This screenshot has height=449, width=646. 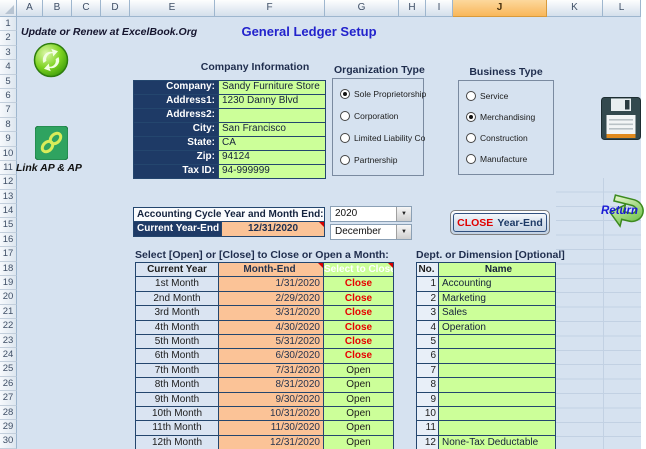 I want to click on radio-option: Limited Liability Co, so click(x=382, y=138).